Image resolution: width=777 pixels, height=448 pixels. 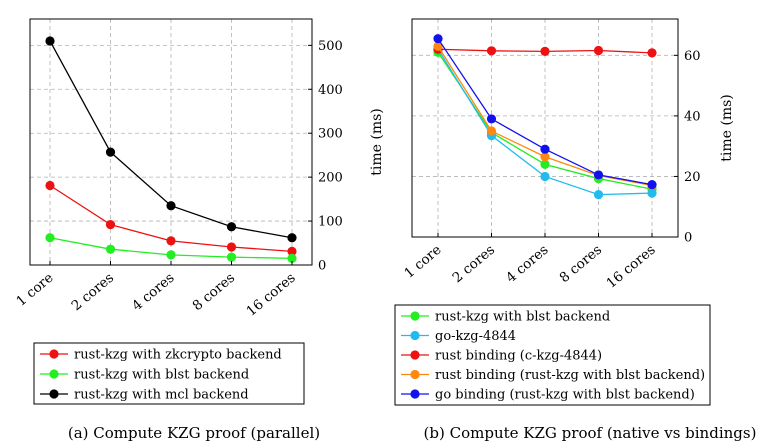 What do you see at coordinates (727, 128) in the screenshot?
I see `chart-b-y-axis-label: time (ms)` at bounding box center [727, 128].